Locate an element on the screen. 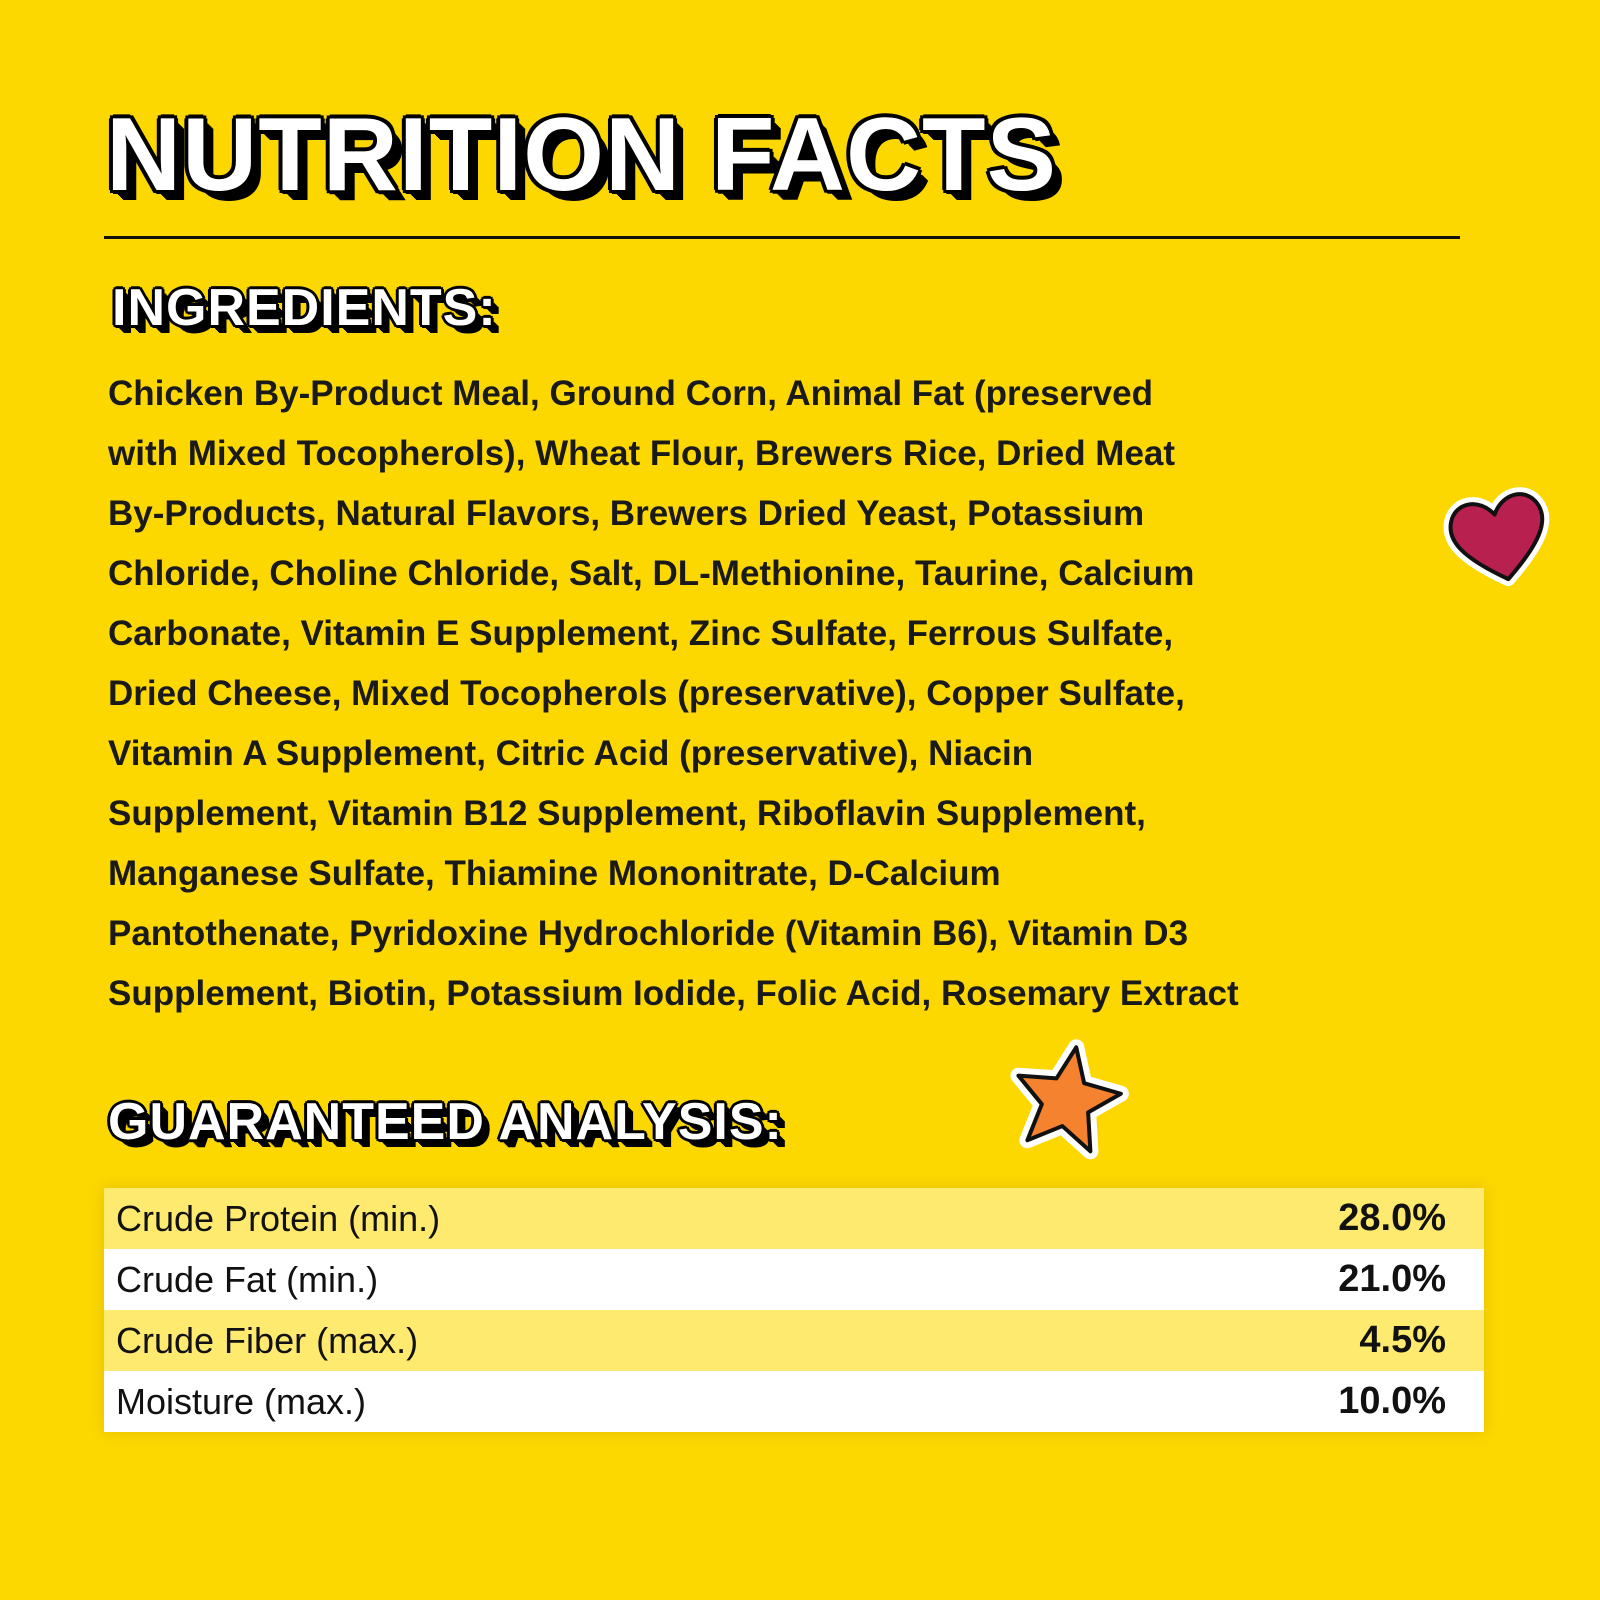 Image resolution: width=1600 pixels, height=1600 pixels. star-icon is located at coordinates (1069, 1099).